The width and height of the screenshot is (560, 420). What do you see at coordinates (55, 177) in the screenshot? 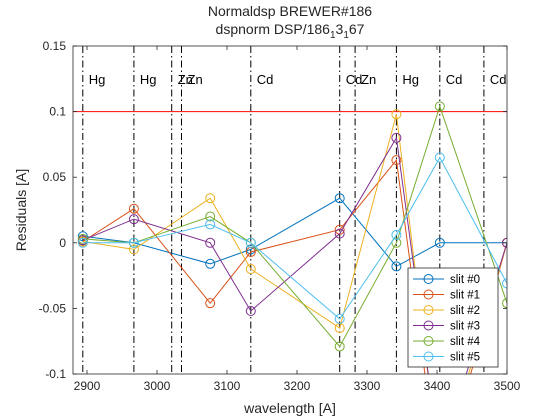
I see `y-tick-label: 0.05` at bounding box center [55, 177].